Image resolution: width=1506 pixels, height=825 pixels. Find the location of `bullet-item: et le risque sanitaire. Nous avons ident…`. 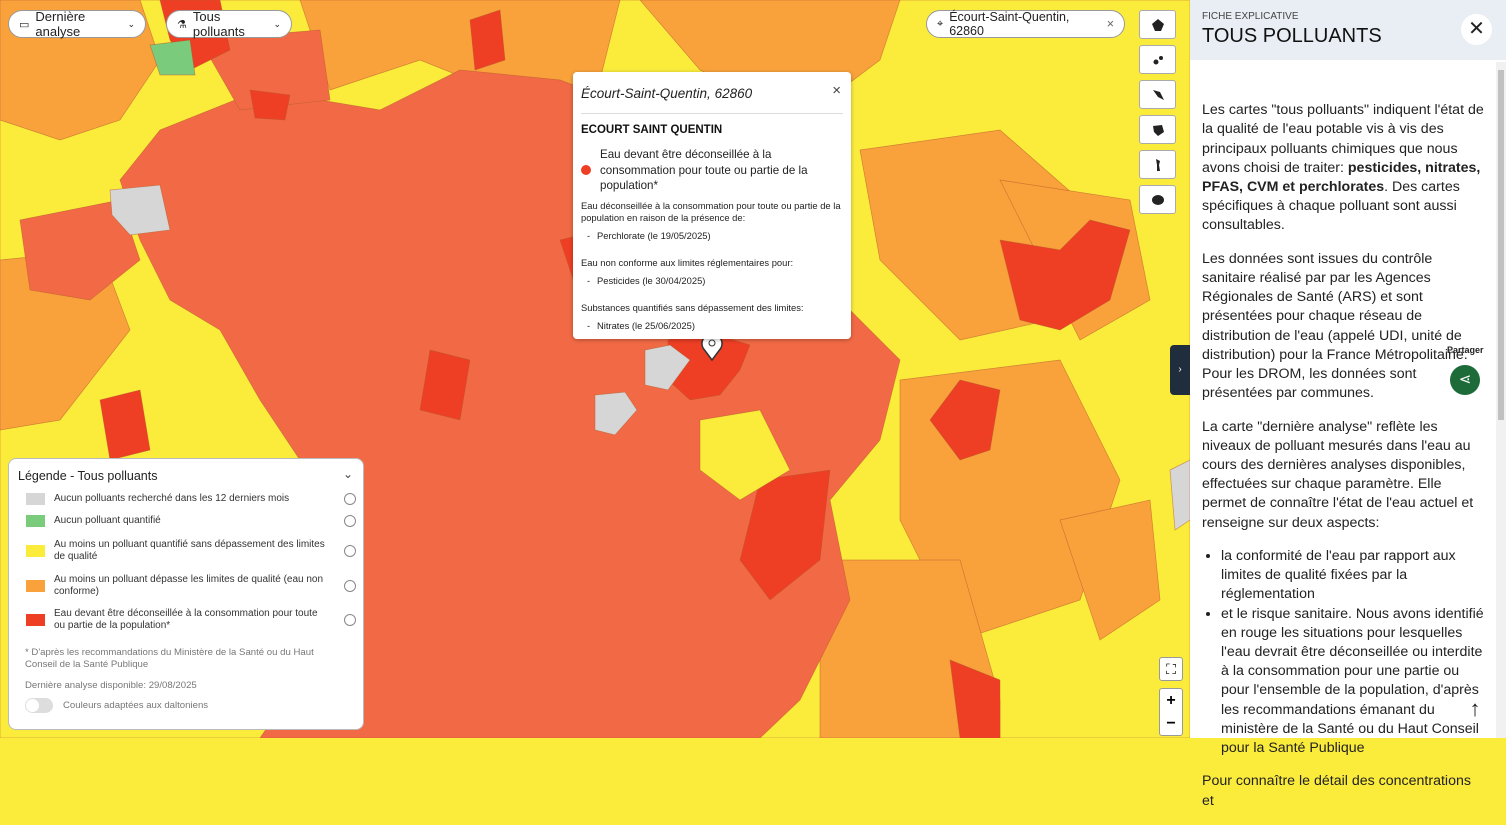

bullet-item: et le risque sanitaire. Nous avons ident… is located at coordinates (1352, 682).